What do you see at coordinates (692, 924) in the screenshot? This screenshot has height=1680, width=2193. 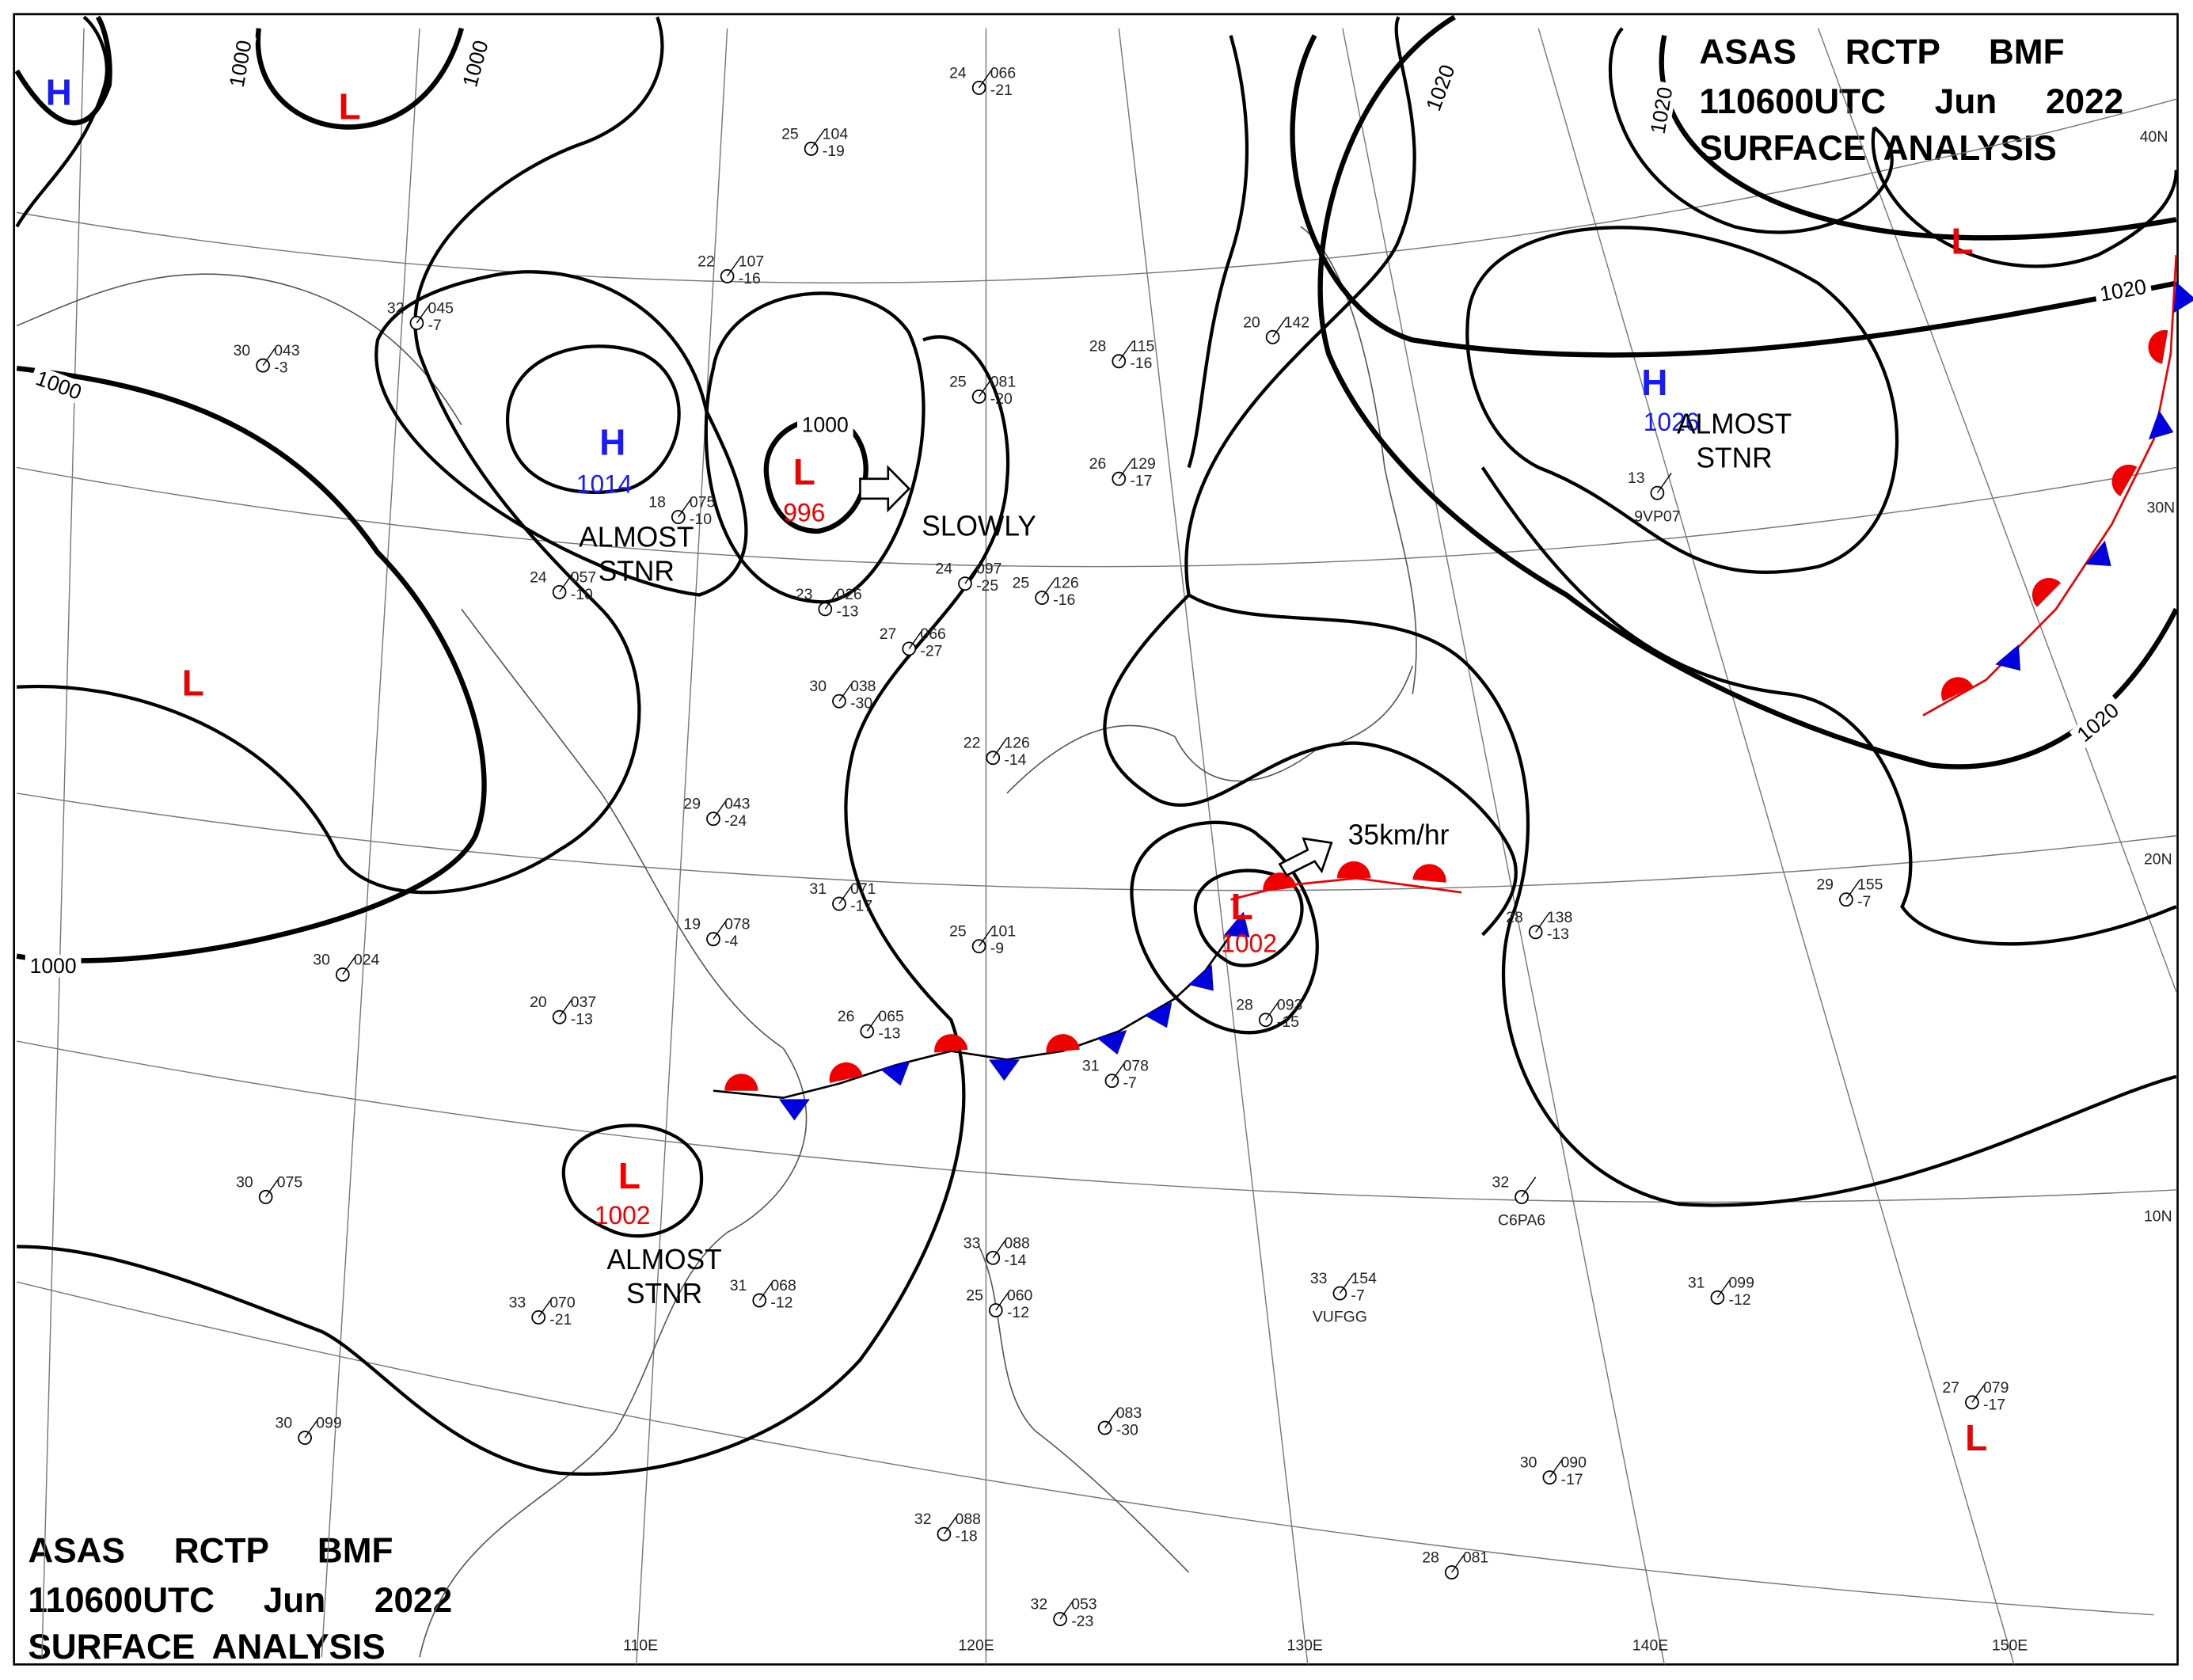 I see `station-temperature: 19` at bounding box center [692, 924].